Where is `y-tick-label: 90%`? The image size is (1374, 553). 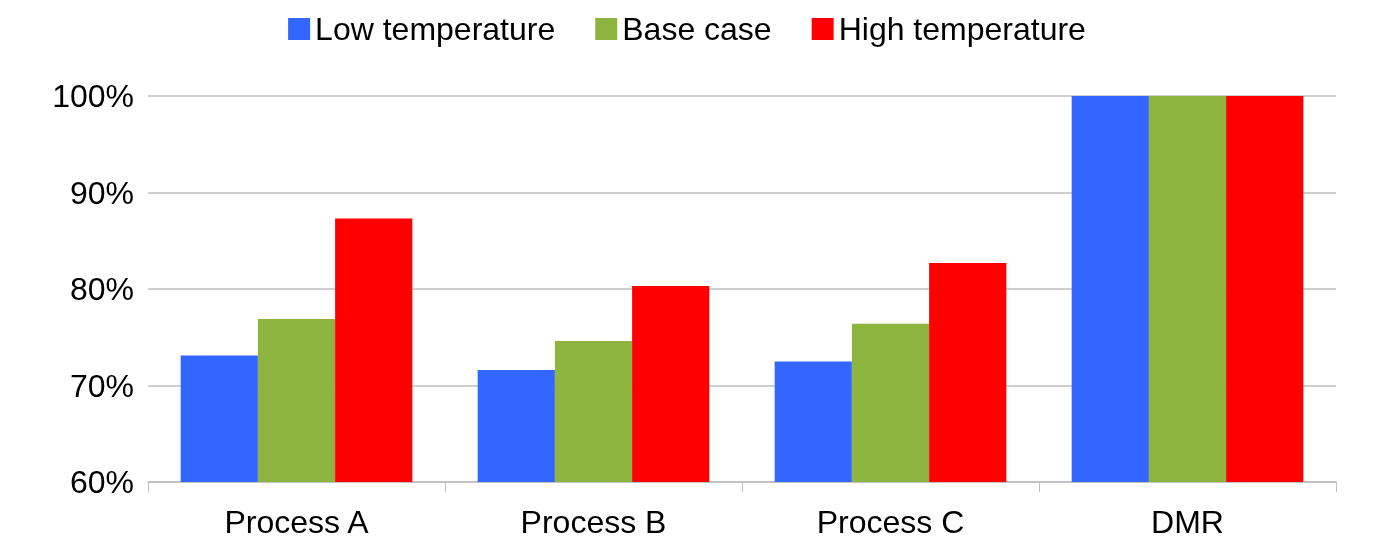
y-tick-label: 90% is located at coordinates (101, 192).